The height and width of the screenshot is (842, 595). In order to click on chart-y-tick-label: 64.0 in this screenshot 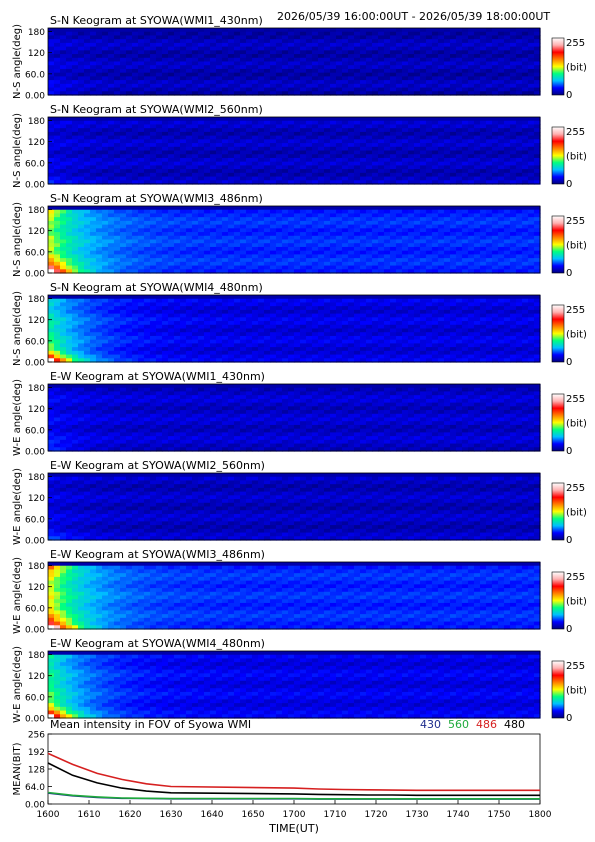, I will do `click(35, 788)`.